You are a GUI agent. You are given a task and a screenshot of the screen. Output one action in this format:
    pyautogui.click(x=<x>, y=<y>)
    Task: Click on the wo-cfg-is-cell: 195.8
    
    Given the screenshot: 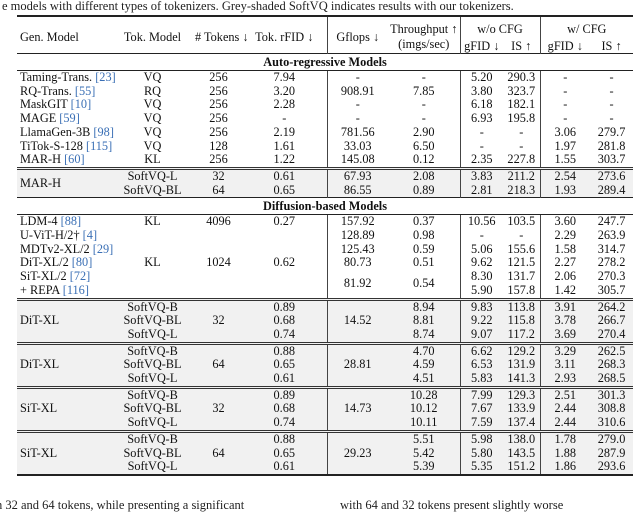 What is the action you would take?
    pyautogui.click(x=521, y=118)
    